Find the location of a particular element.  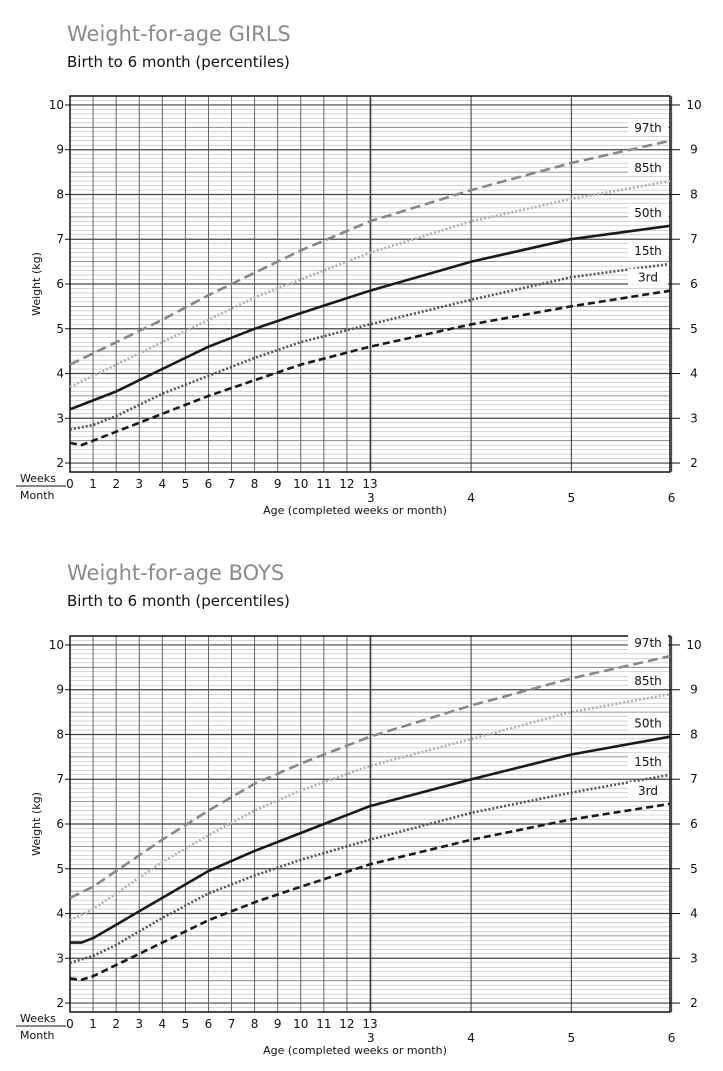

percentile-label: 97th is located at coordinates (648, 643).